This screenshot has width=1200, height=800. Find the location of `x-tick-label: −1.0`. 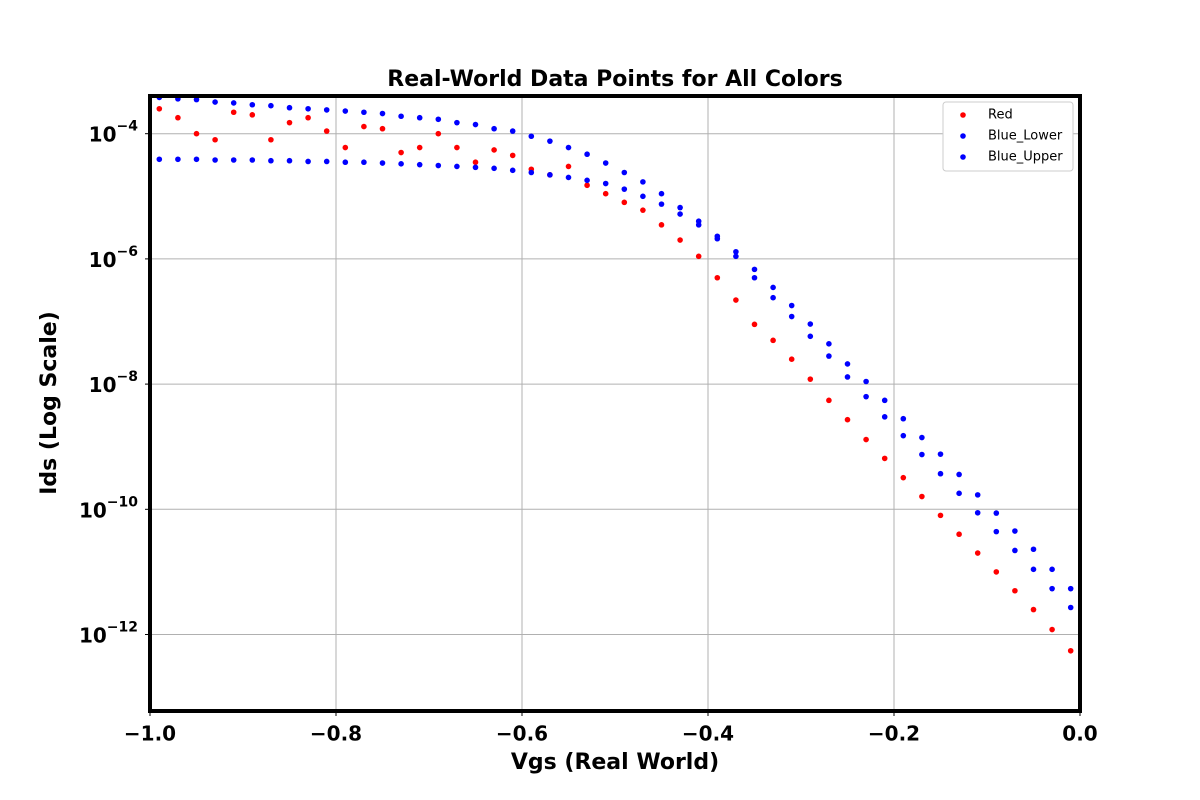

x-tick-label: −1.0 is located at coordinates (150, 734).